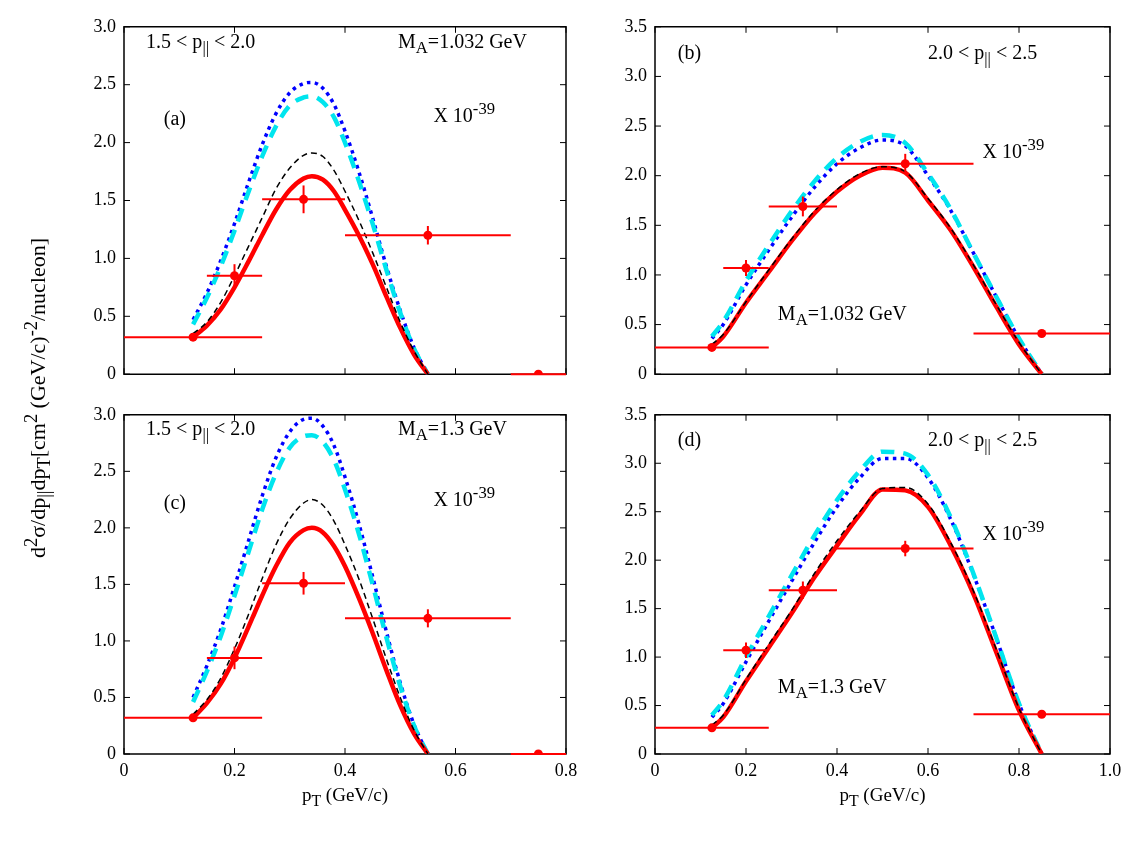  I want to click on annotation: (d), so click(689, 438).